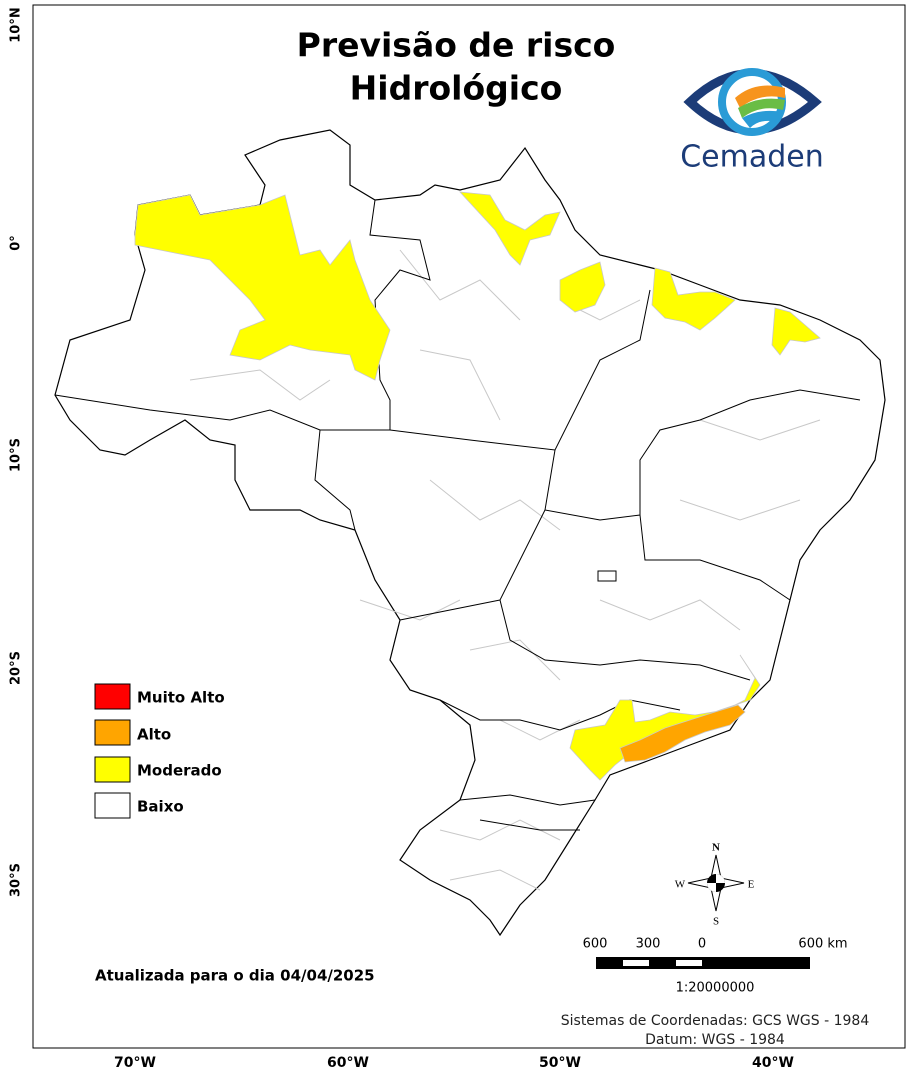 Image resolution: width=916 pixels, height=1084 pixels. Describe the element at coordinates (456, 88) in the screenshot. I see `title-line: Hidrológico` at that location.